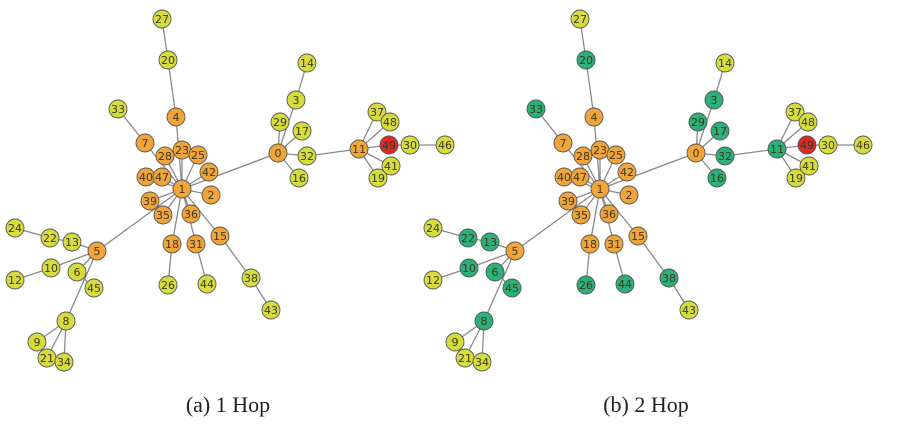  I want to click on node-label-28: 28, so click(165, 156).